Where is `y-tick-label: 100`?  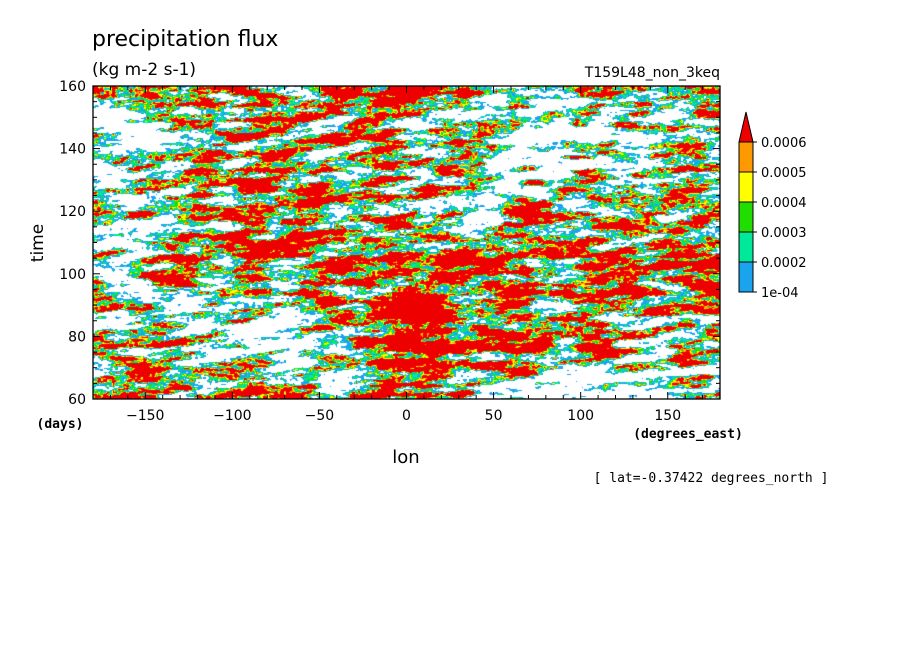 y-tick-label: 100 is located at coordinates (72, 275).